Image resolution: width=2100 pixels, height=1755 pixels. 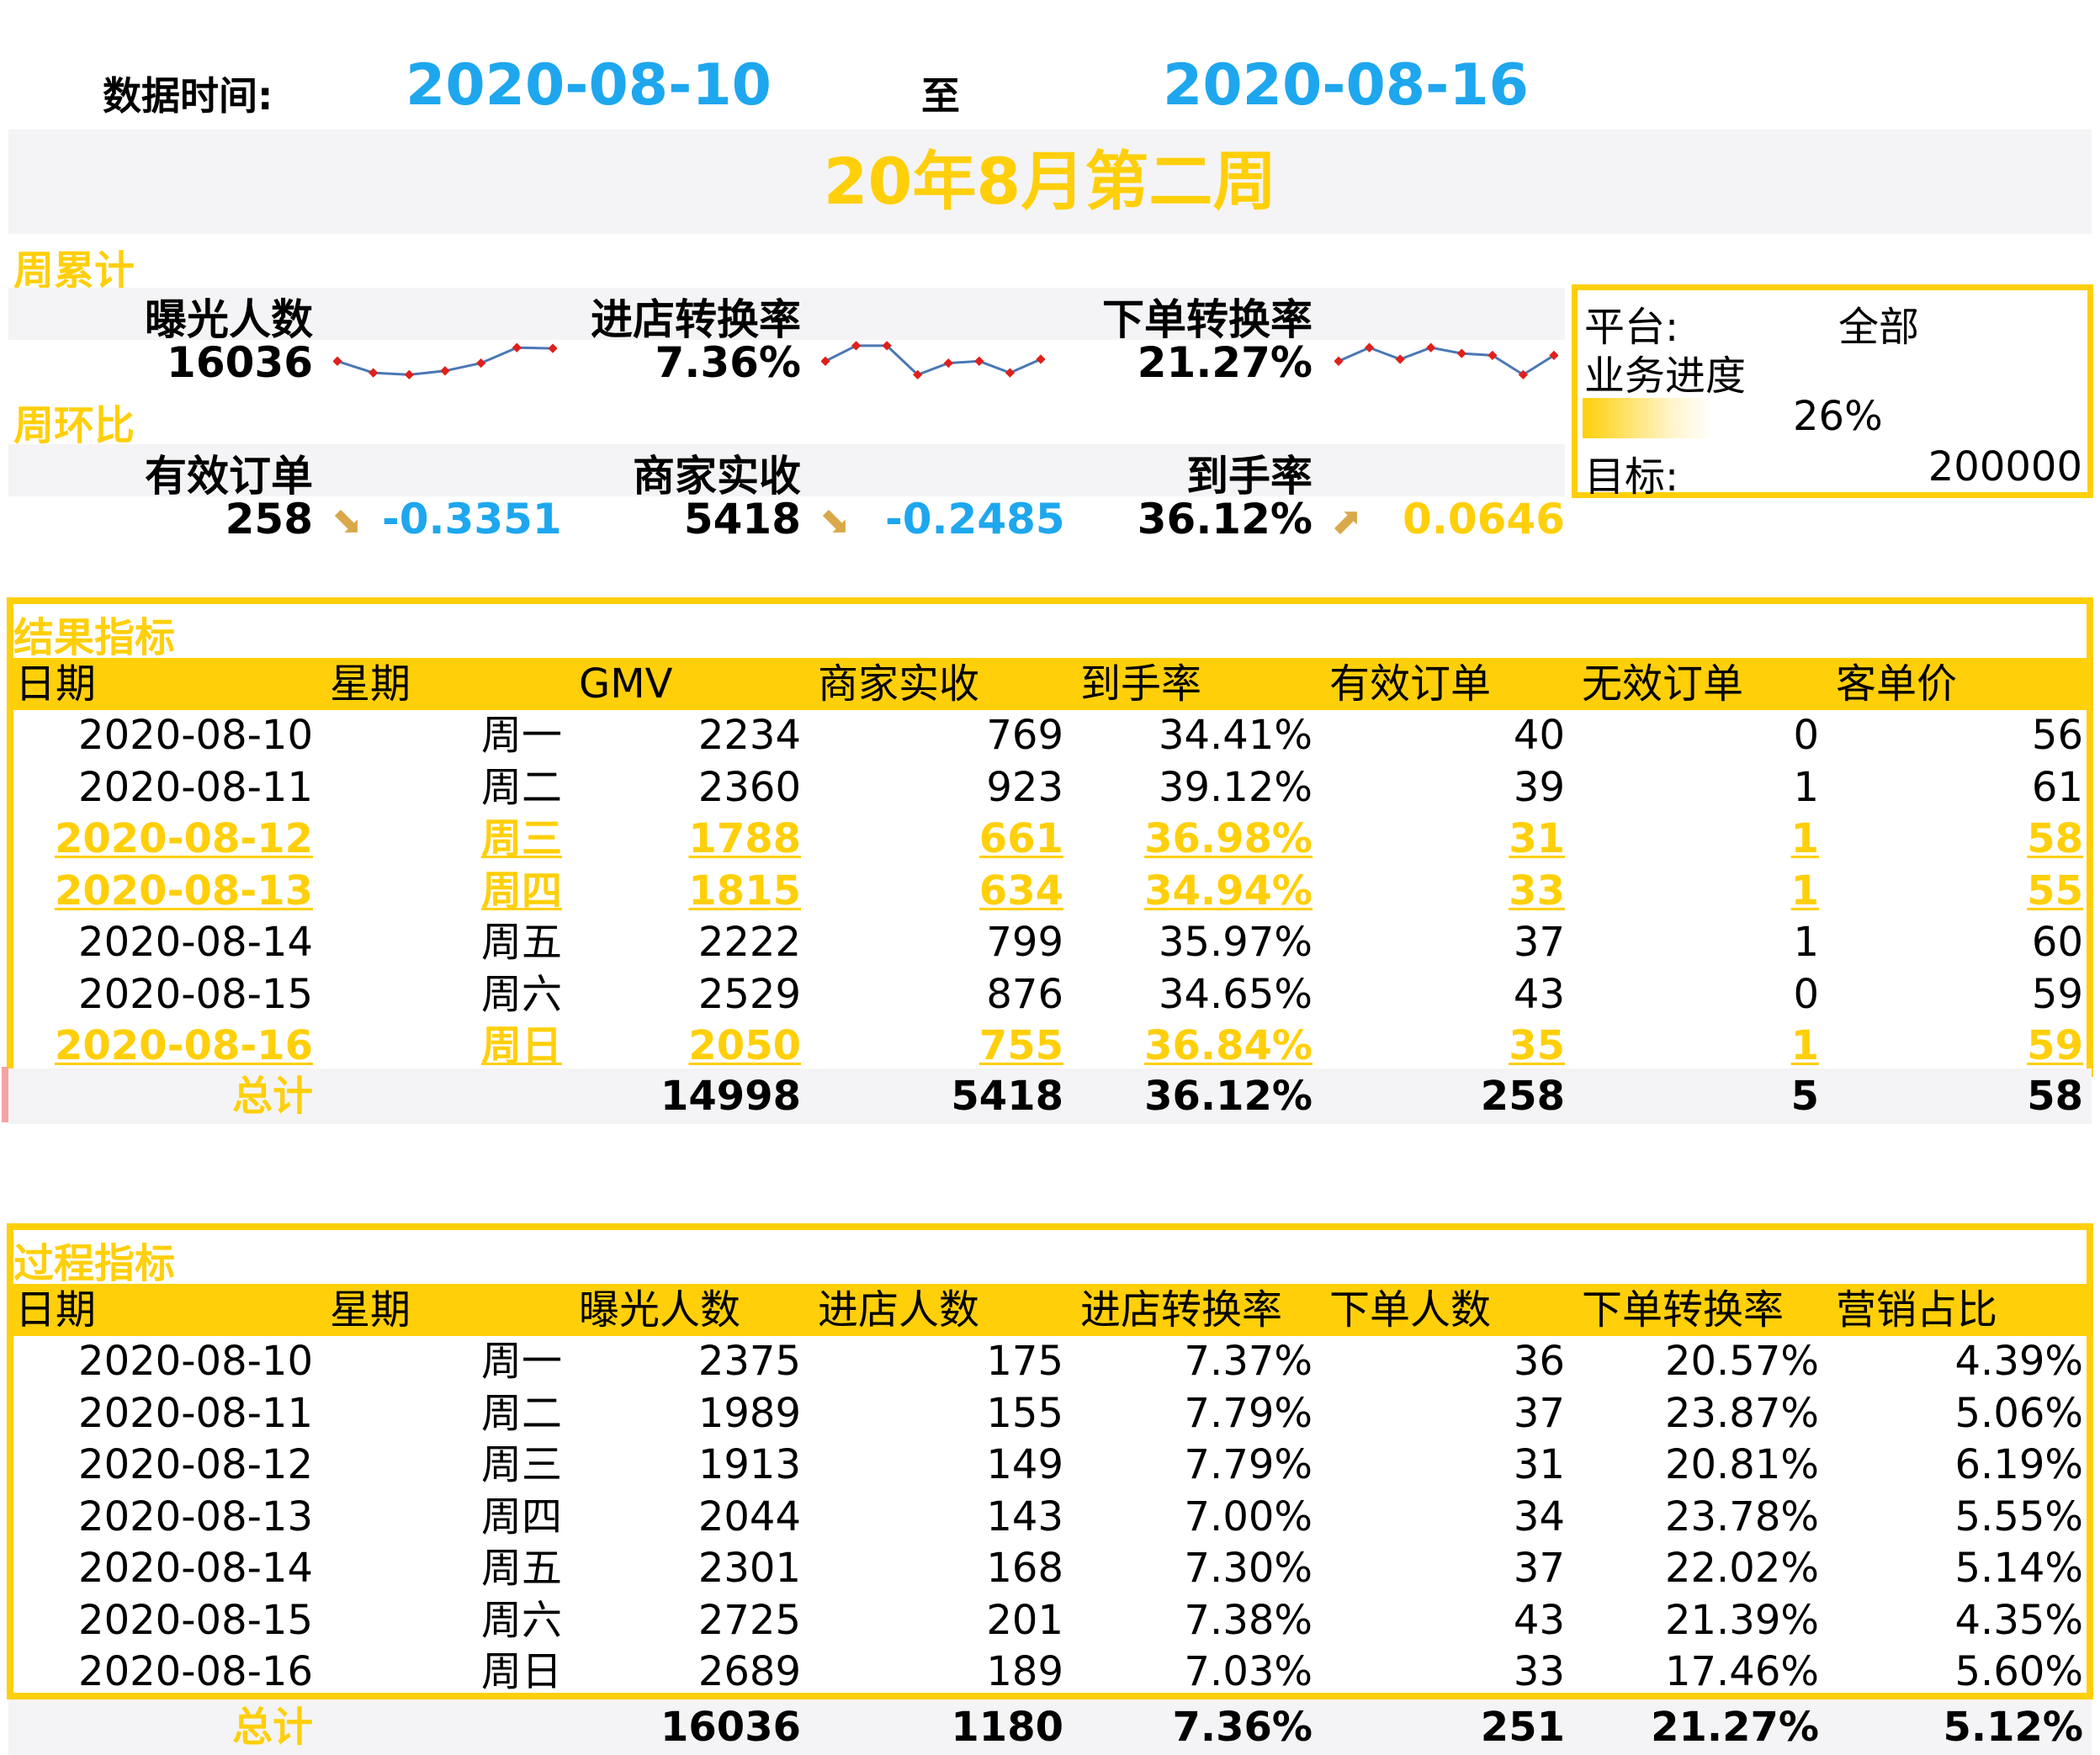 I want to click on date-range-to: 至, so click(x=941, y=96).